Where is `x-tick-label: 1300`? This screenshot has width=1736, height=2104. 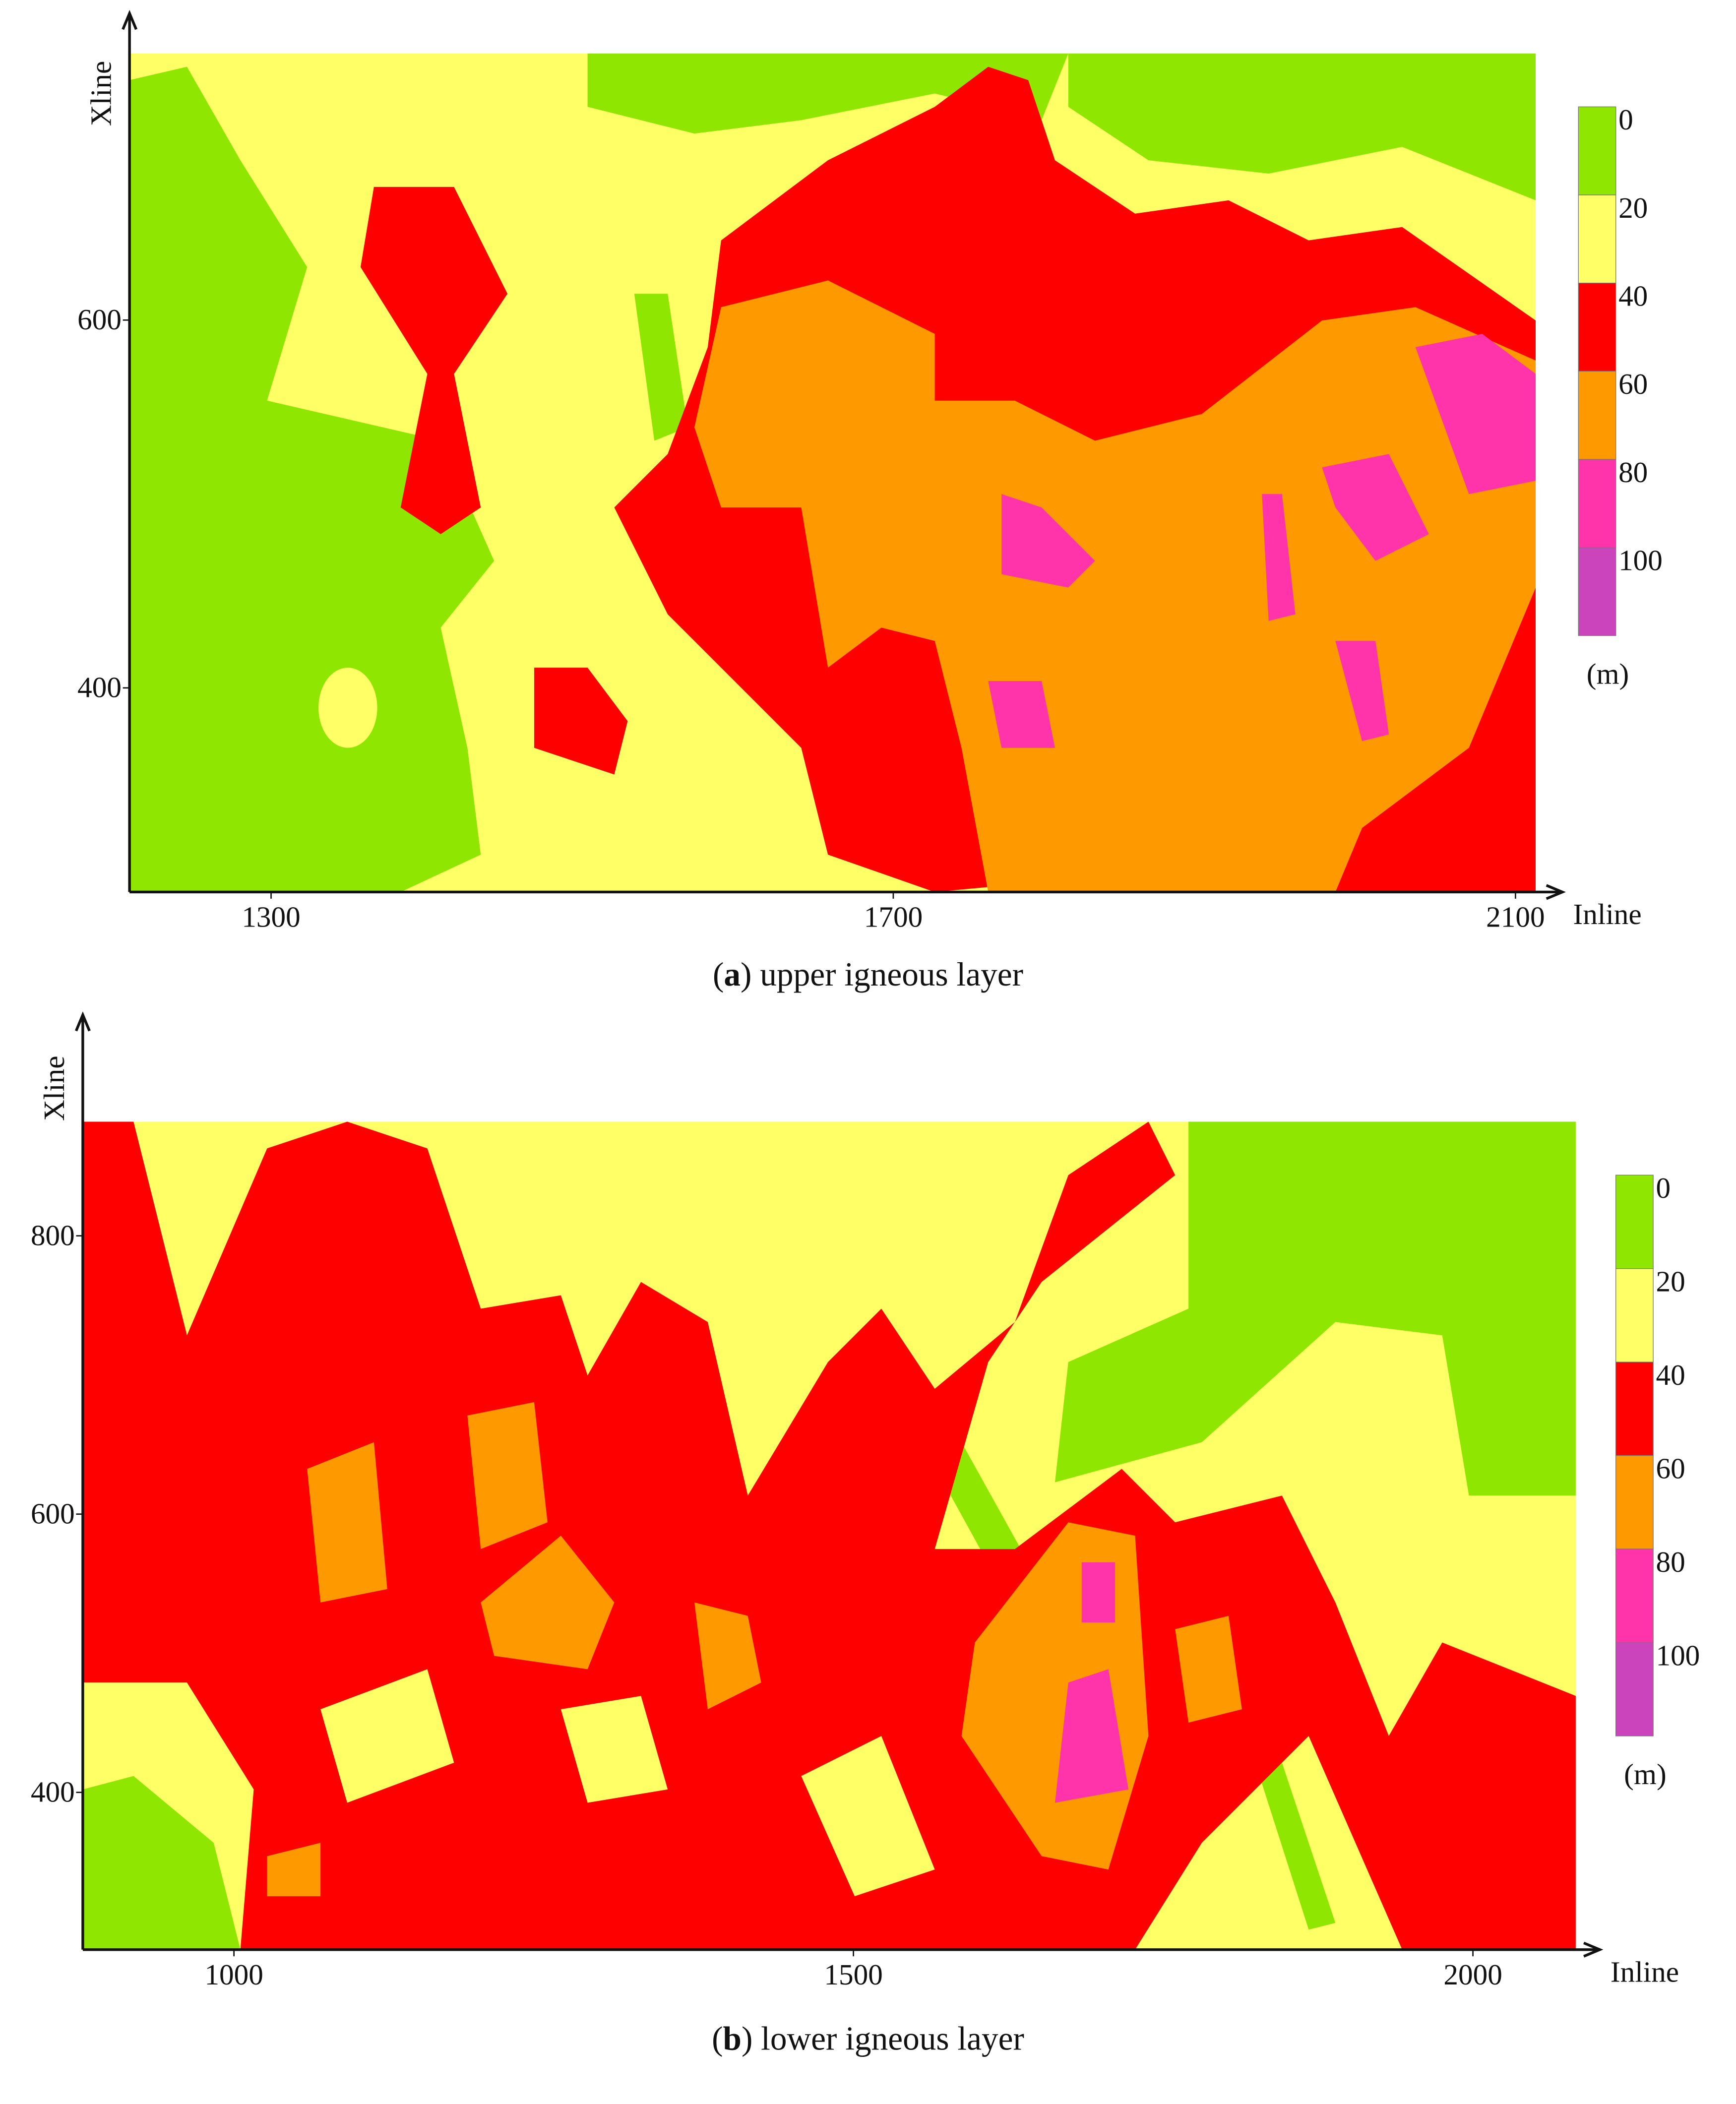 x-tick-label: 1300 is located at coordinates (271, 916).